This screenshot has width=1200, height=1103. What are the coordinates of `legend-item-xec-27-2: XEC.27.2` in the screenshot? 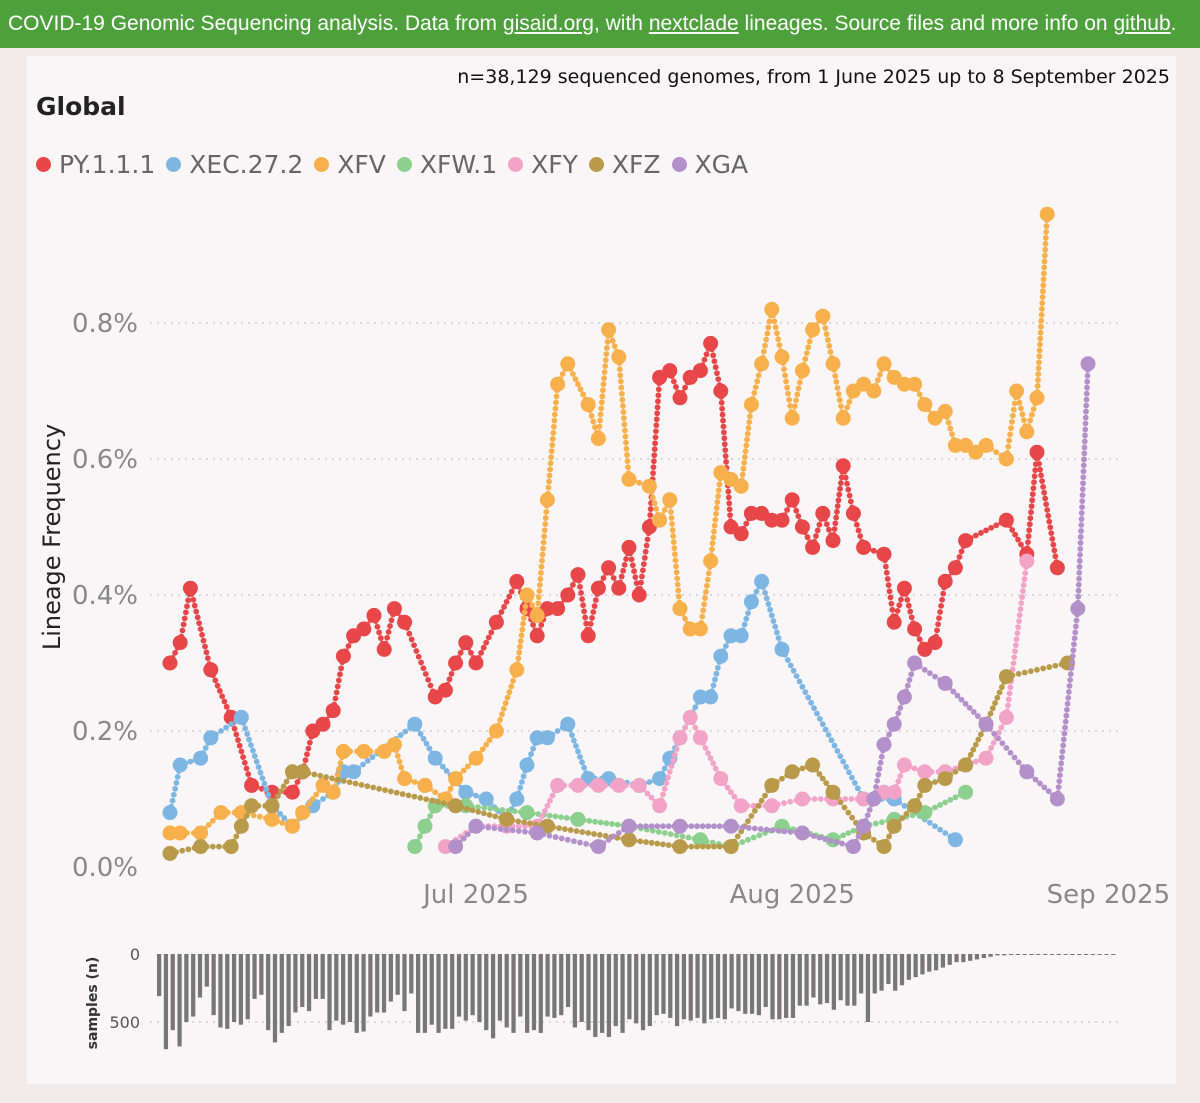 It's located at (234, 164).